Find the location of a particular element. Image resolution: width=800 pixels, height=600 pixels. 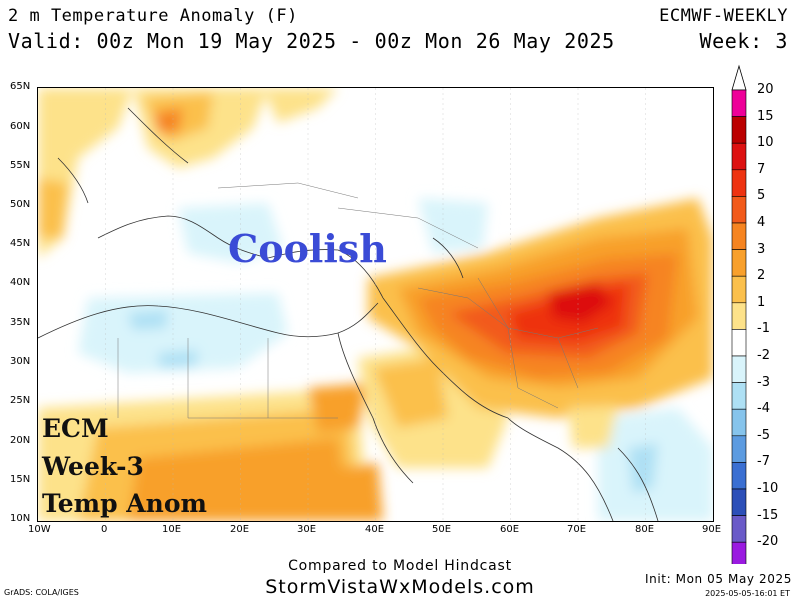

week-label: Week: 3 is located at coordinates (743, 41).